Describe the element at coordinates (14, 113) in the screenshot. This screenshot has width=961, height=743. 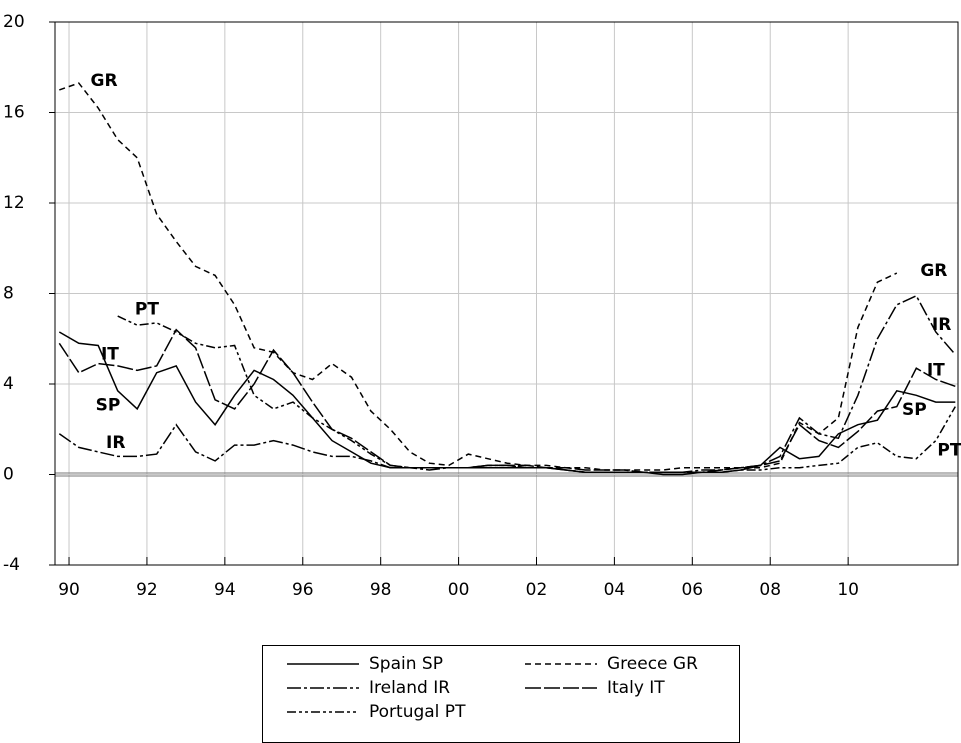
I see `y-tick-label: 16` at that location.